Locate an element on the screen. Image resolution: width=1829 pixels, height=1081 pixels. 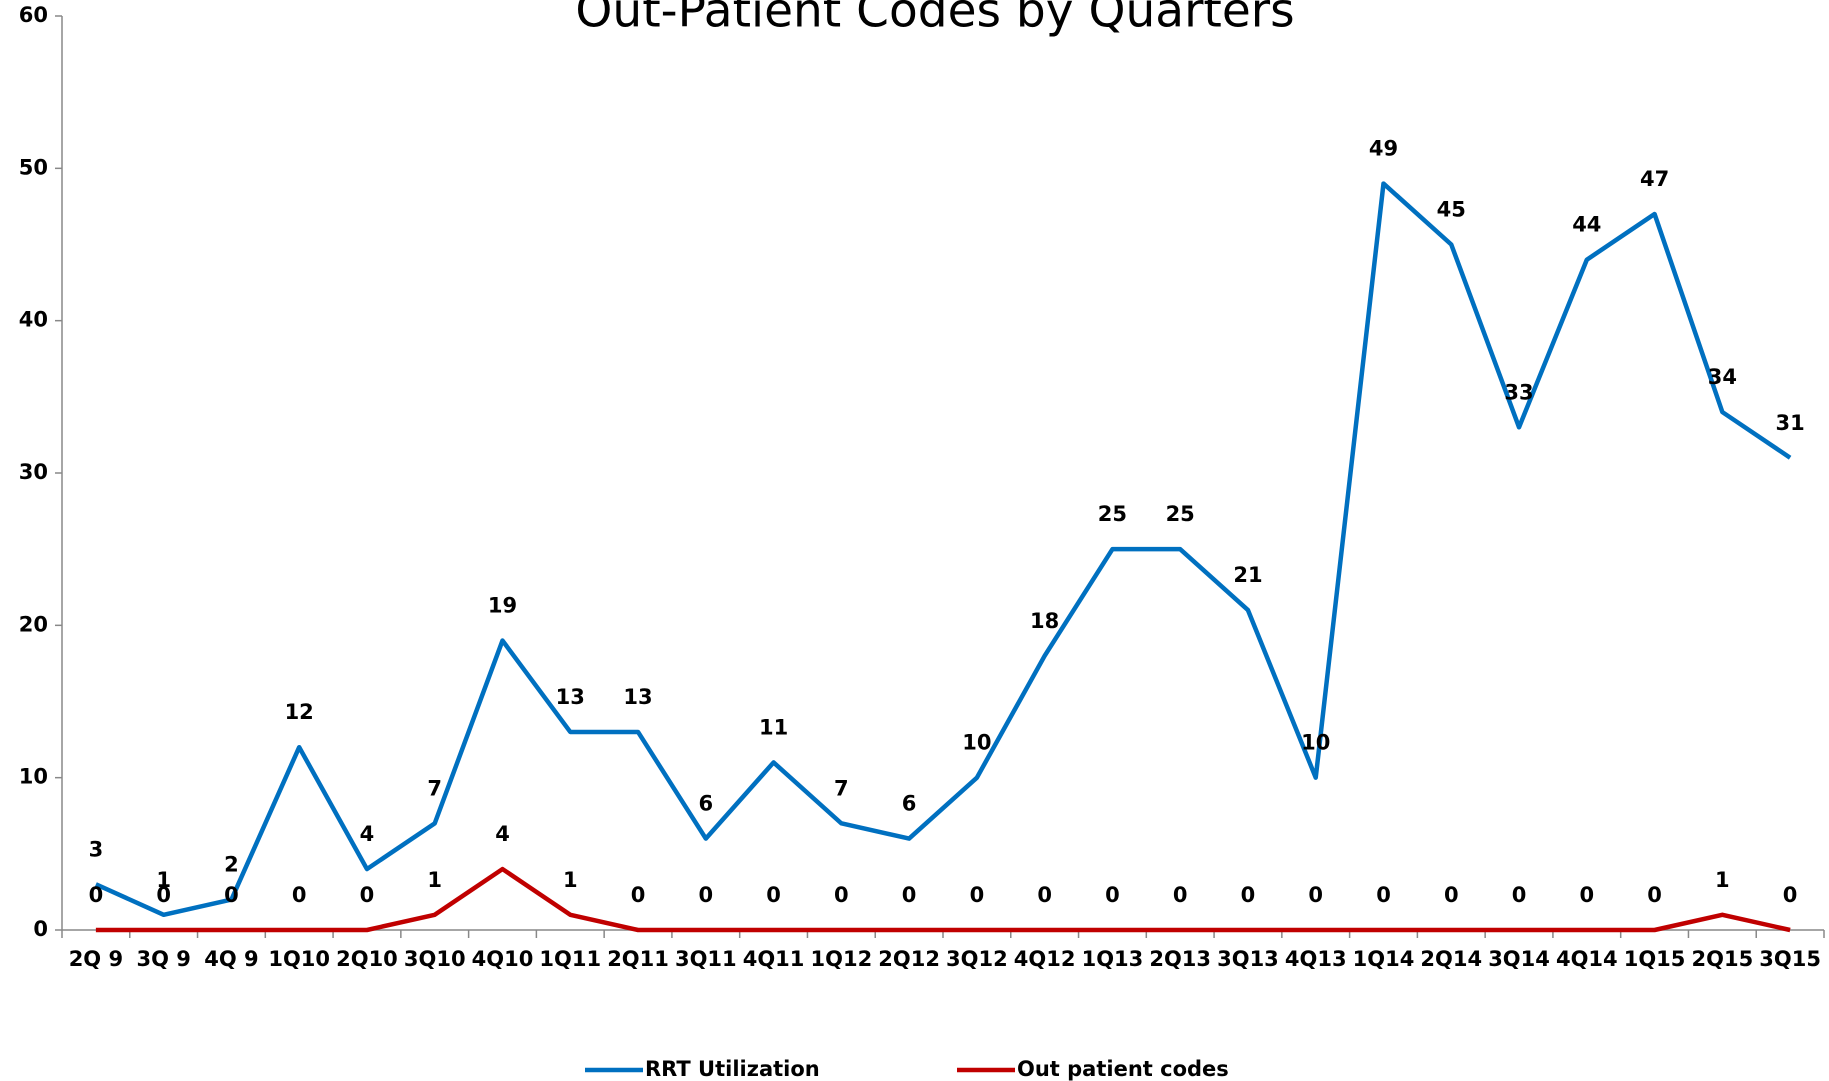
x-tick-label: 1Q14 is located at coordinates (1384, 959).